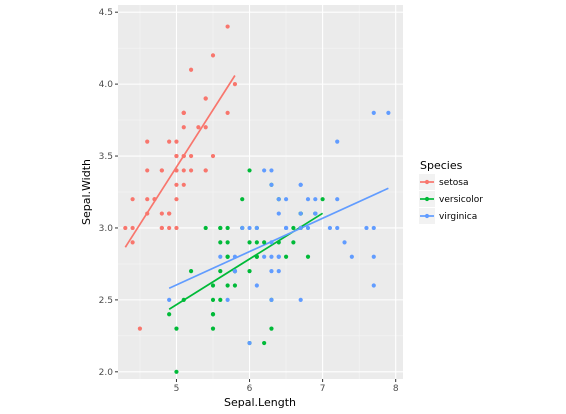  What do you see at coordinates (458, 217) in the screenshot?
I see `legend-label: virginica` at bounding box center [458, 217].